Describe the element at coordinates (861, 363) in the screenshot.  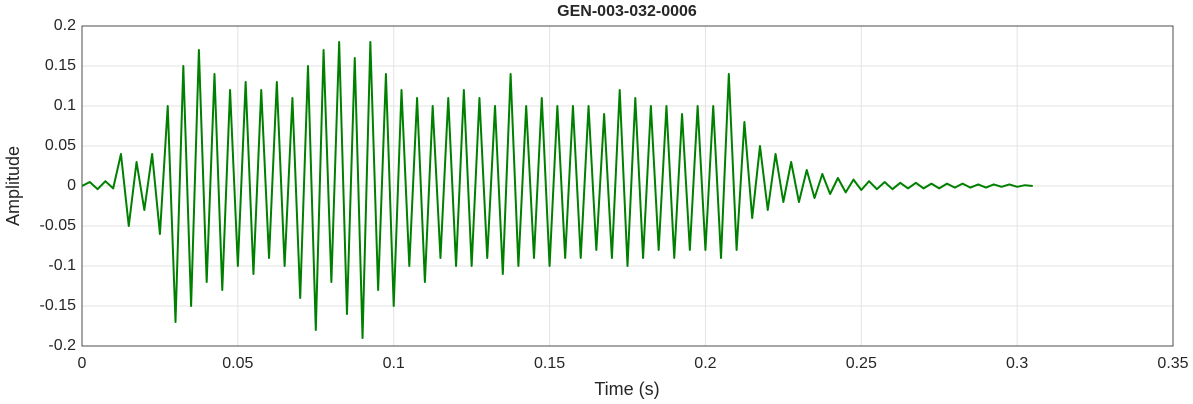
I see `x-tick-label: 0.25` at that location.